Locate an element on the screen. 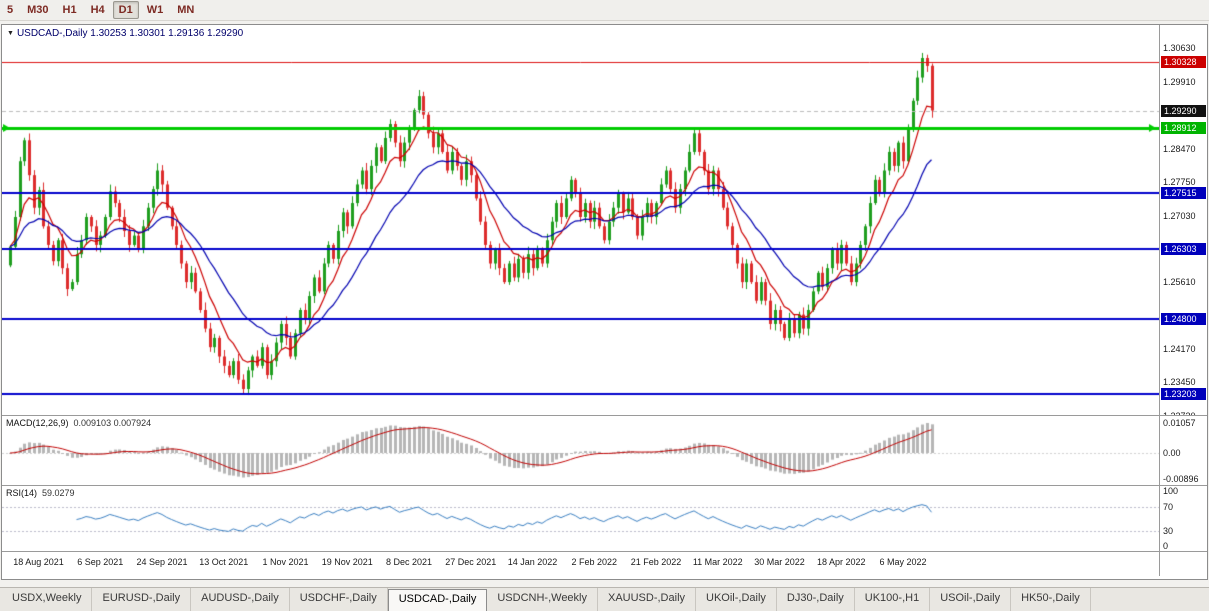 The height and width of the screenshot is (611, 1209). timeframe-button-h4: H4 is located at coordinates (97, 10).